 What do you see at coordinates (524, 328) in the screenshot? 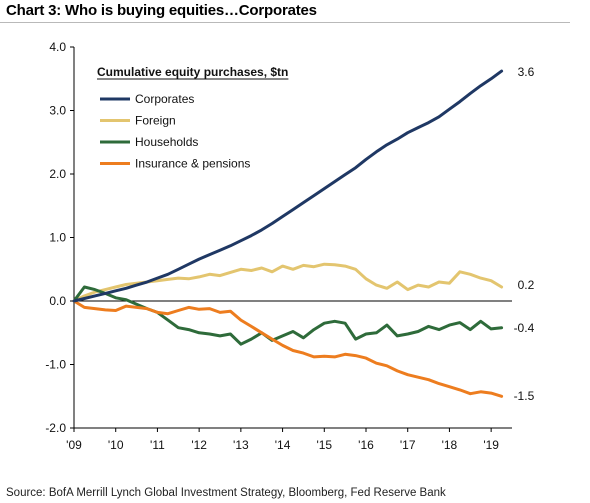
I see `end-label: -0.4` at bounding box center [524, 328].